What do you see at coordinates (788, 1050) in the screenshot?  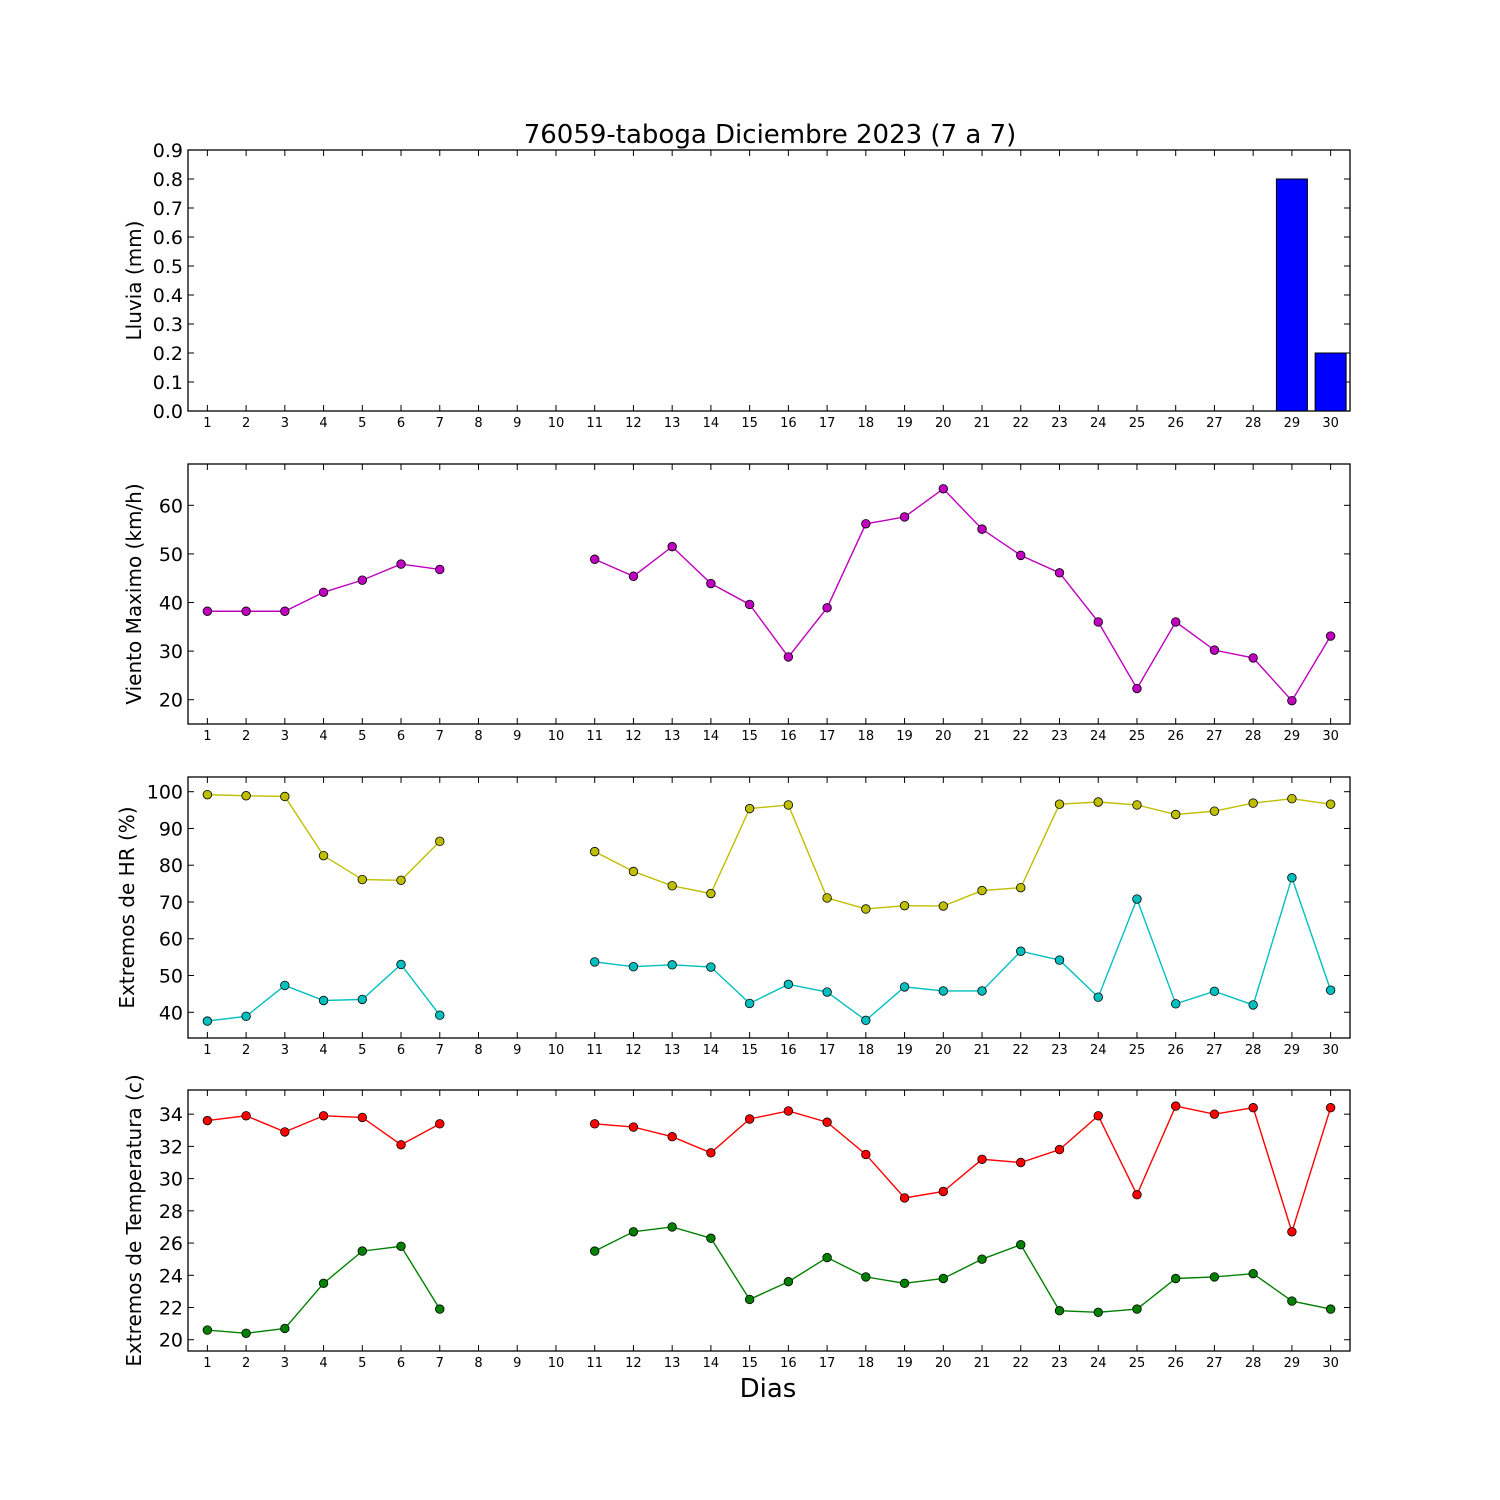 I see `humidity-xtick-label: 16` at bounding box center [788, 1050].